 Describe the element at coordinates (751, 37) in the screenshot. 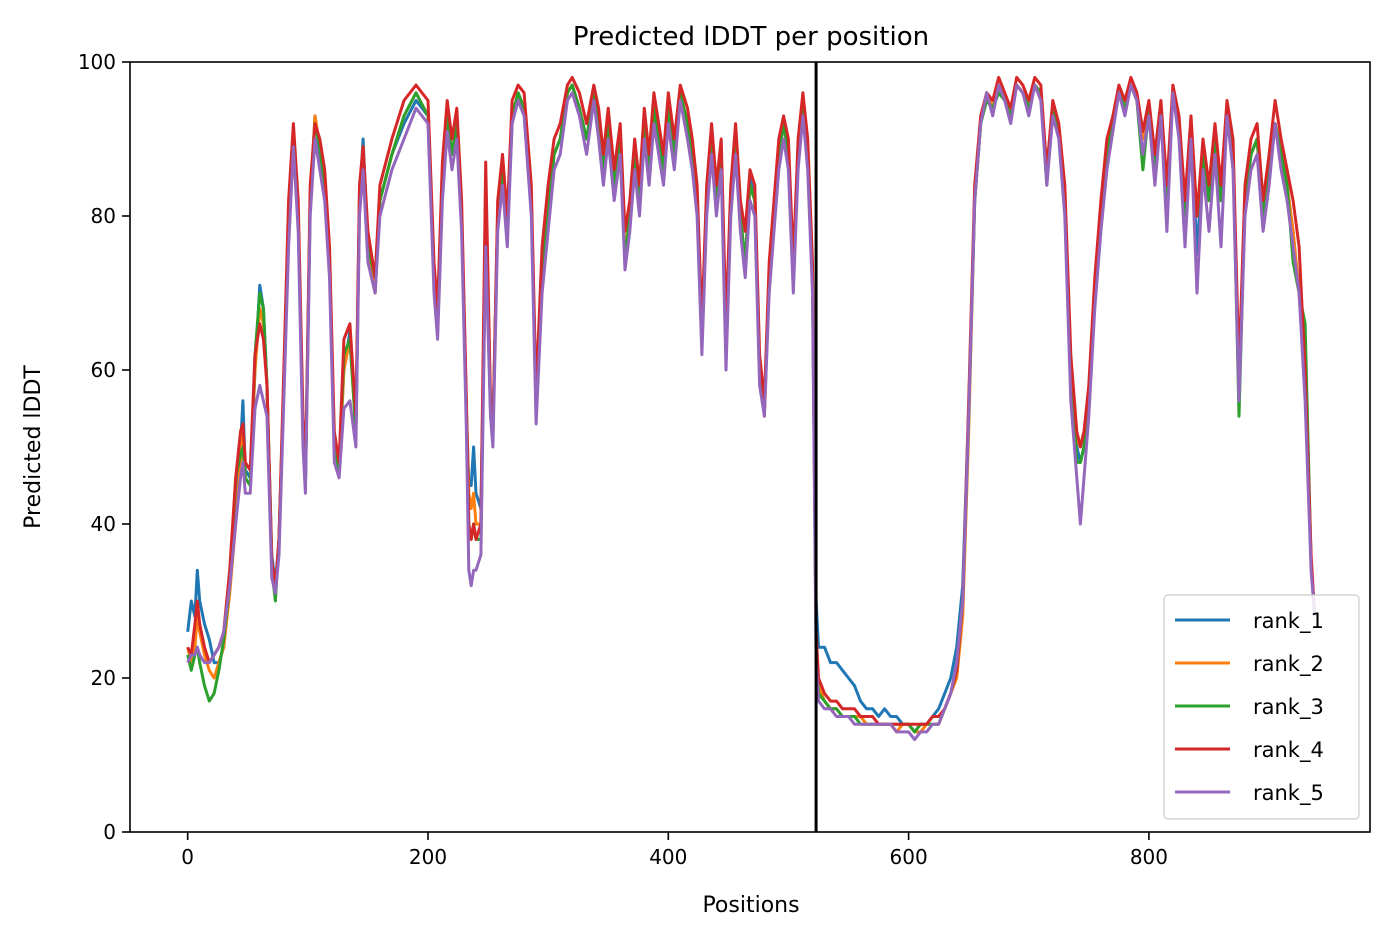

I see `chart-title: Predicted lDDT per position` at that location.